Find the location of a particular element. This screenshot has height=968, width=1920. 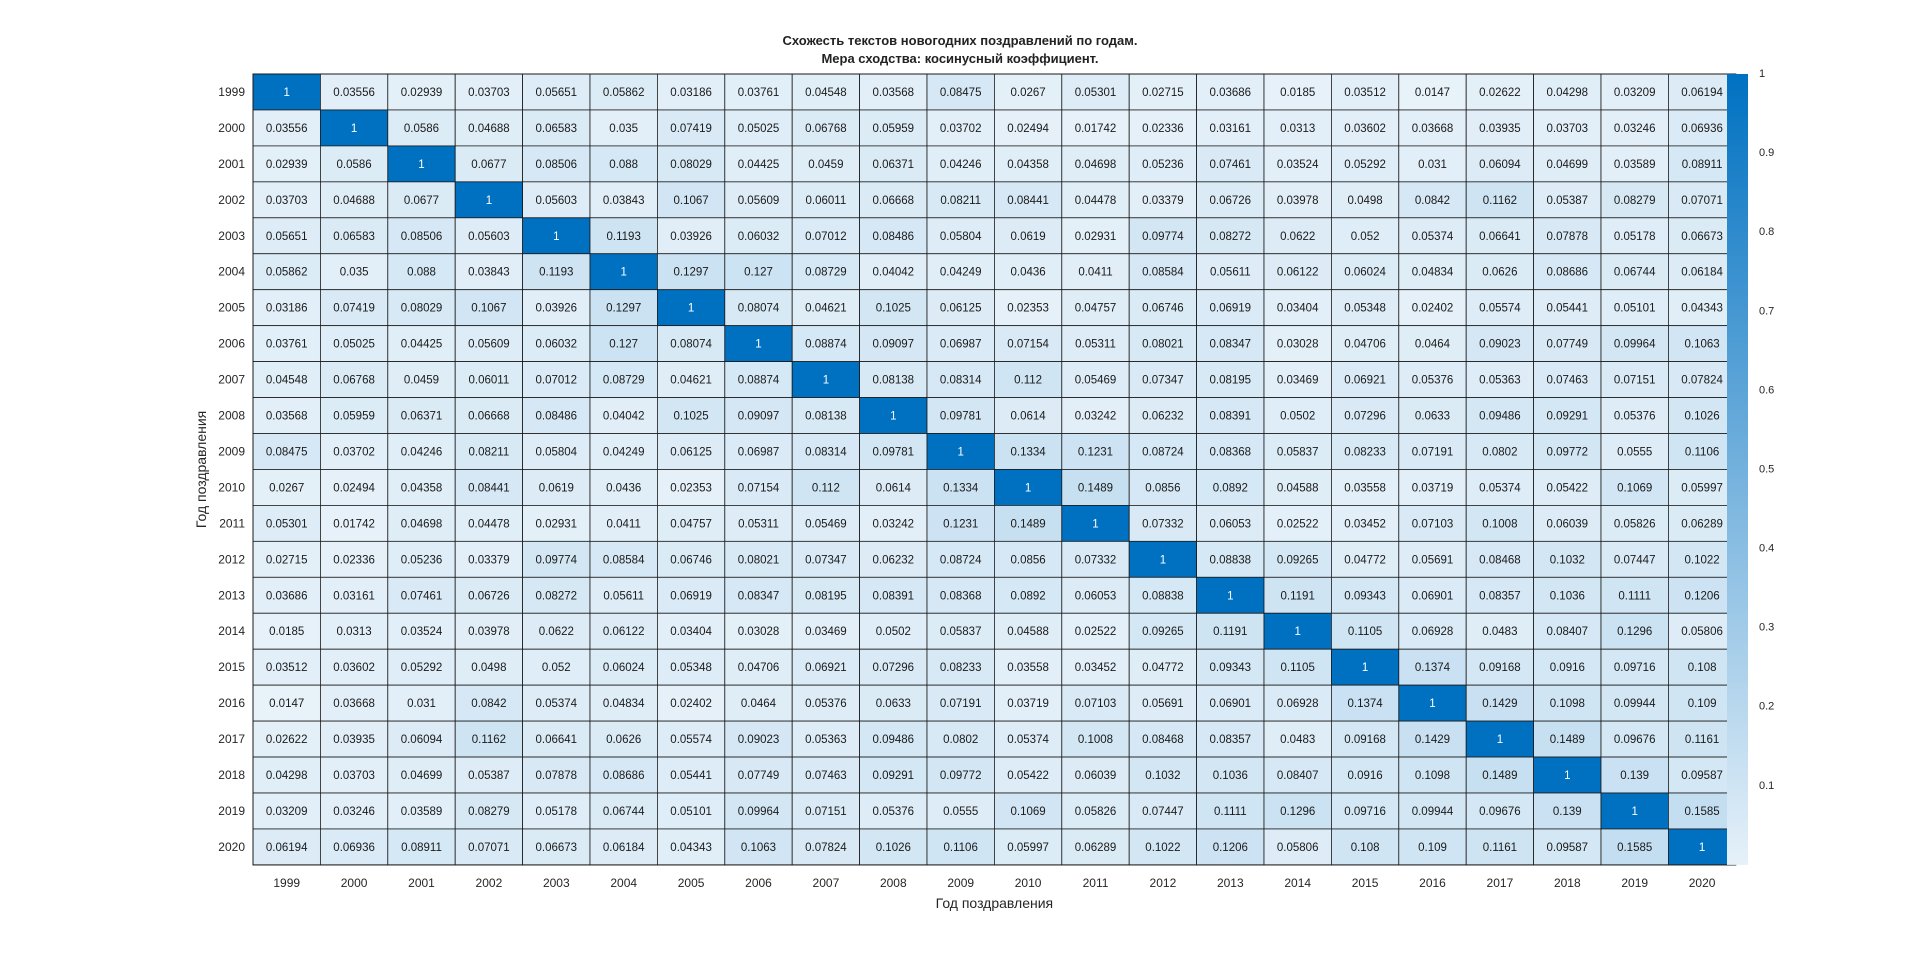

cell-value-label: 0.03452 is located at coordinates (1096, 668).